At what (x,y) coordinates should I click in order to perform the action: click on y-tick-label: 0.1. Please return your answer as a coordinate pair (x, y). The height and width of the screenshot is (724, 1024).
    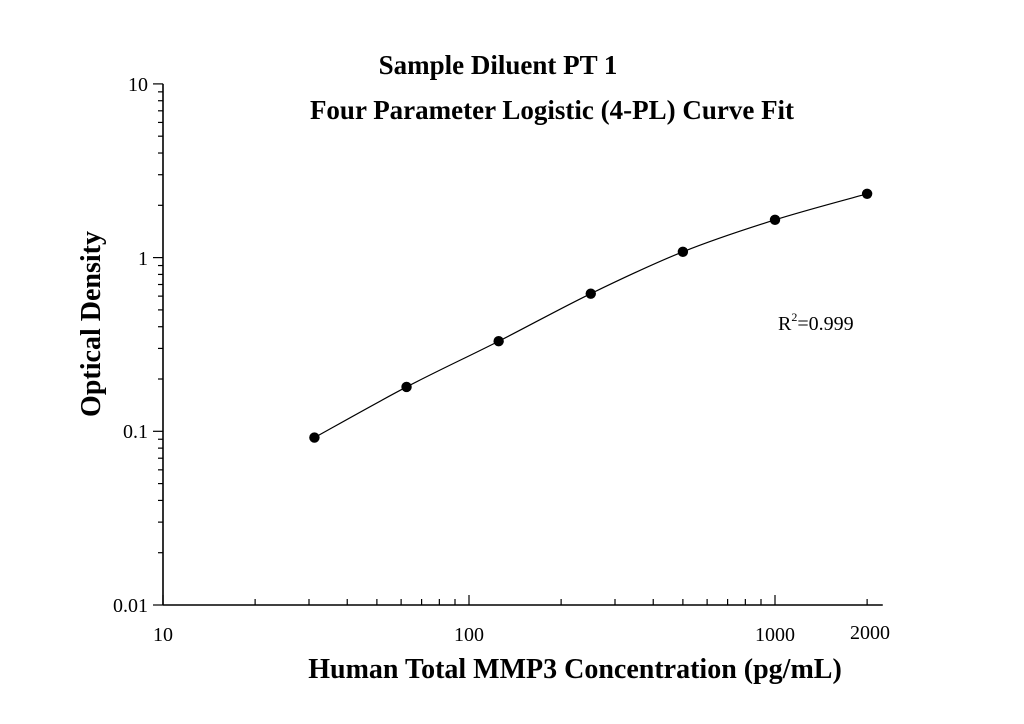
    Looking at the image, I should click on (135, 432).